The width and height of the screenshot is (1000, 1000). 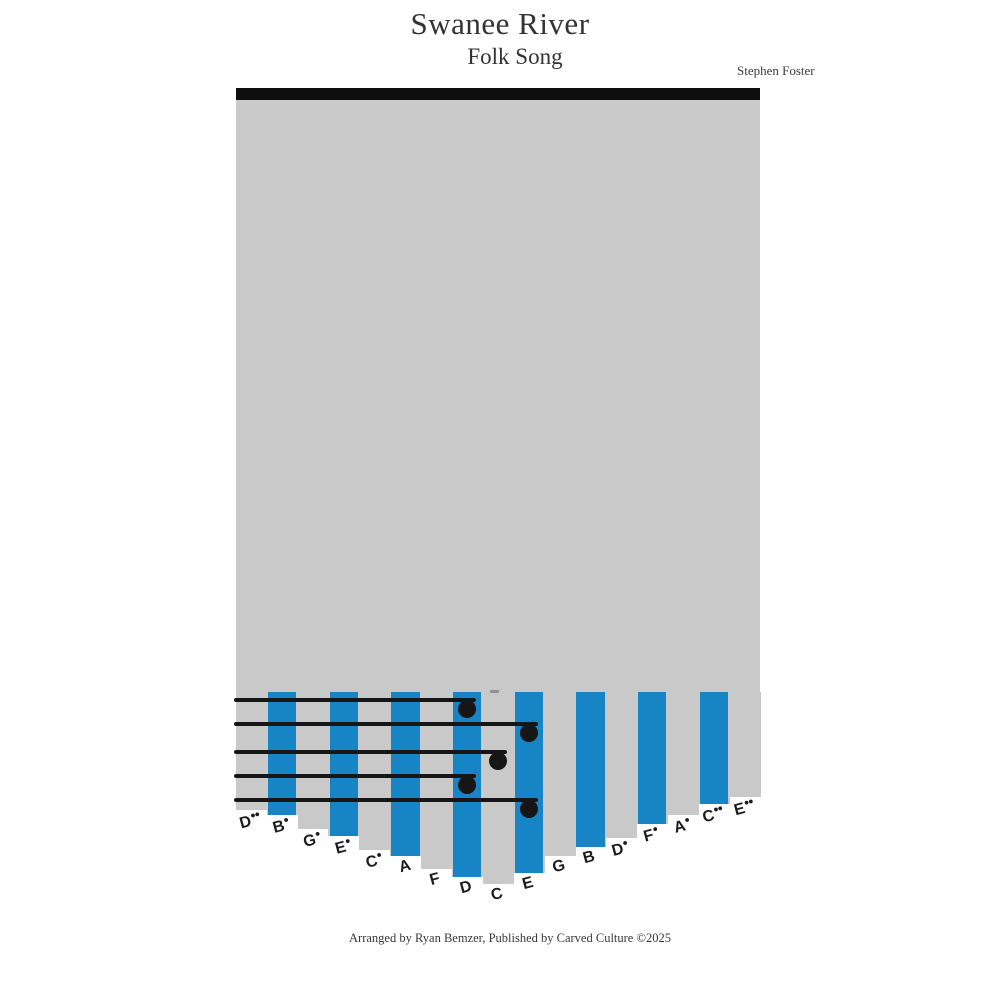 What do you see at coordinates (558, 866) in the screenshot?
I see `tine-label-G: G` at bounding box center [558, 866].